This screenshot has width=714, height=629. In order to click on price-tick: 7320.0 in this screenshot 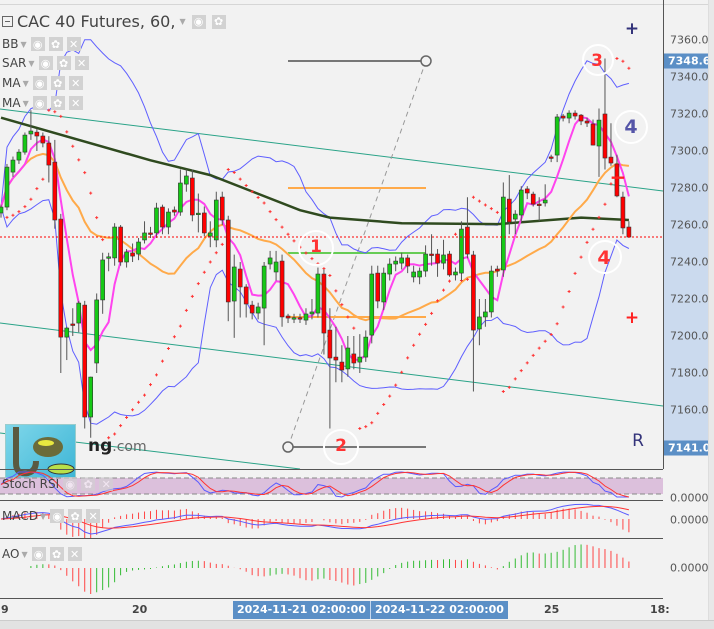, I will do `click(689, 114)`.